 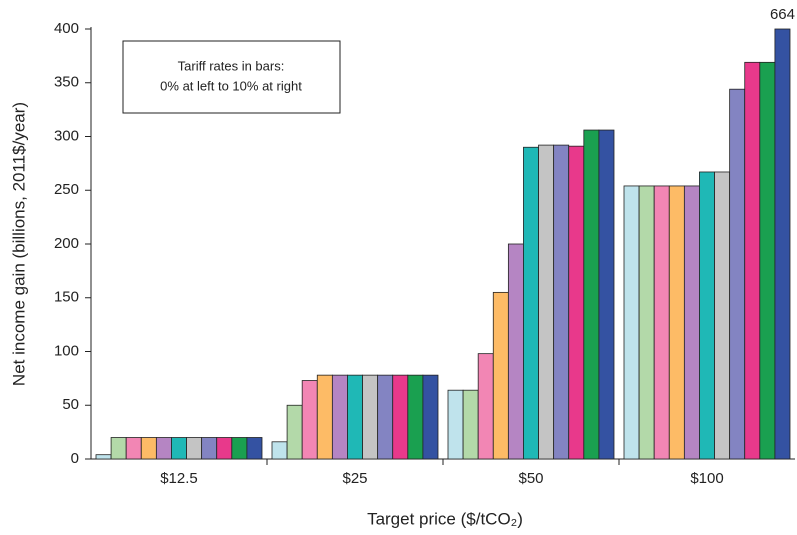 I want to click on value-label: 664, so click(x=782, y=14).